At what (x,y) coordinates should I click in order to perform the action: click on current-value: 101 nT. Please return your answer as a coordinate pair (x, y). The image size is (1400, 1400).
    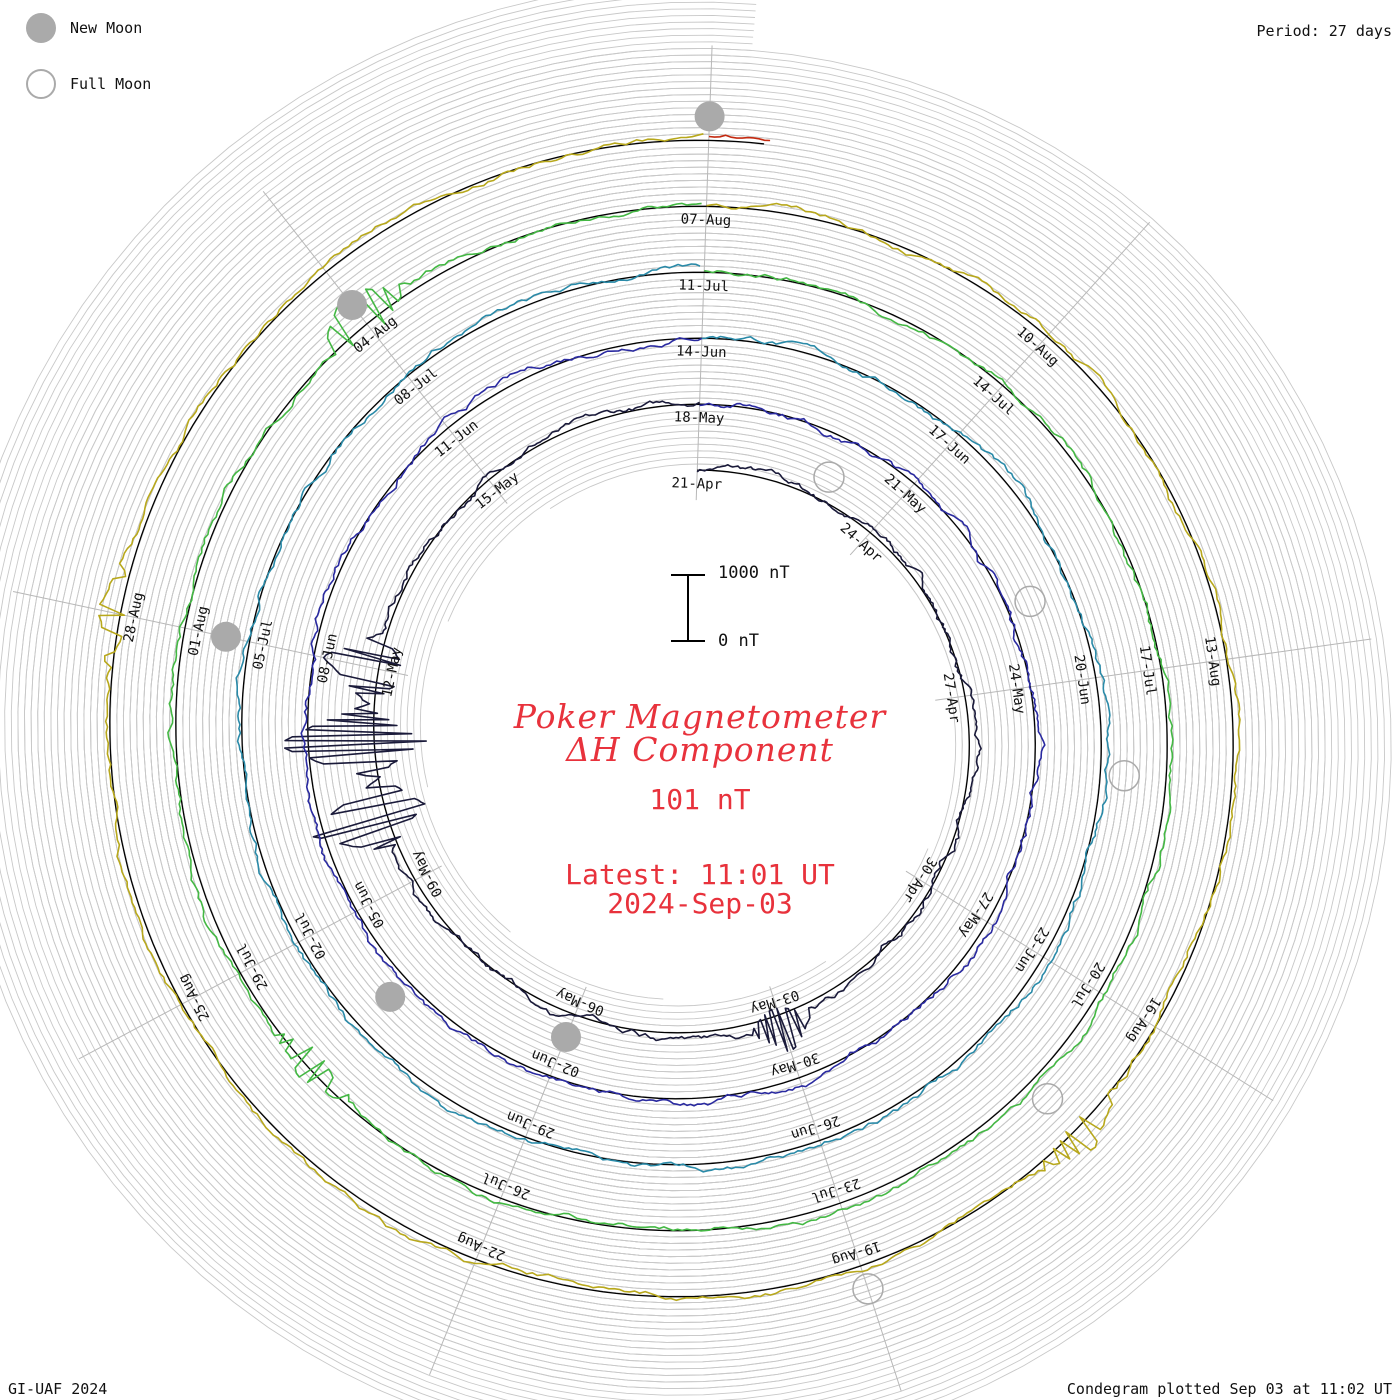
    Looking at the image, I should click on (700, 799).